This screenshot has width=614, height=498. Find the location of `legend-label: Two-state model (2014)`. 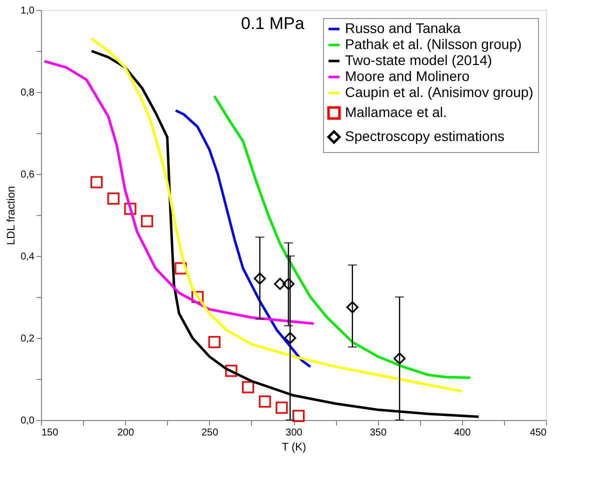

legend-label: Two-state model (2014) is located at coordinates (418, 60).